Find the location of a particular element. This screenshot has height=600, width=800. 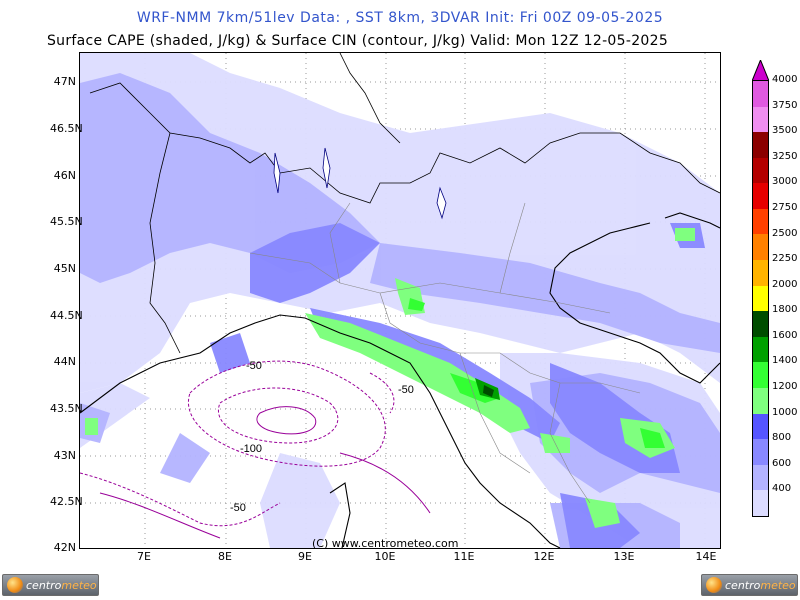

lat-label: 44.5N is located at coordinates (66, 315).